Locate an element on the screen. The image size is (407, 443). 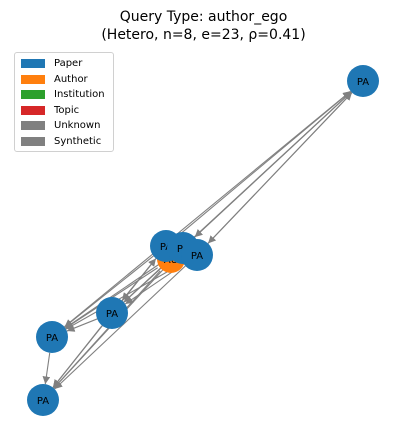
node-circle-p_bot is located at coordinates (43, 400).